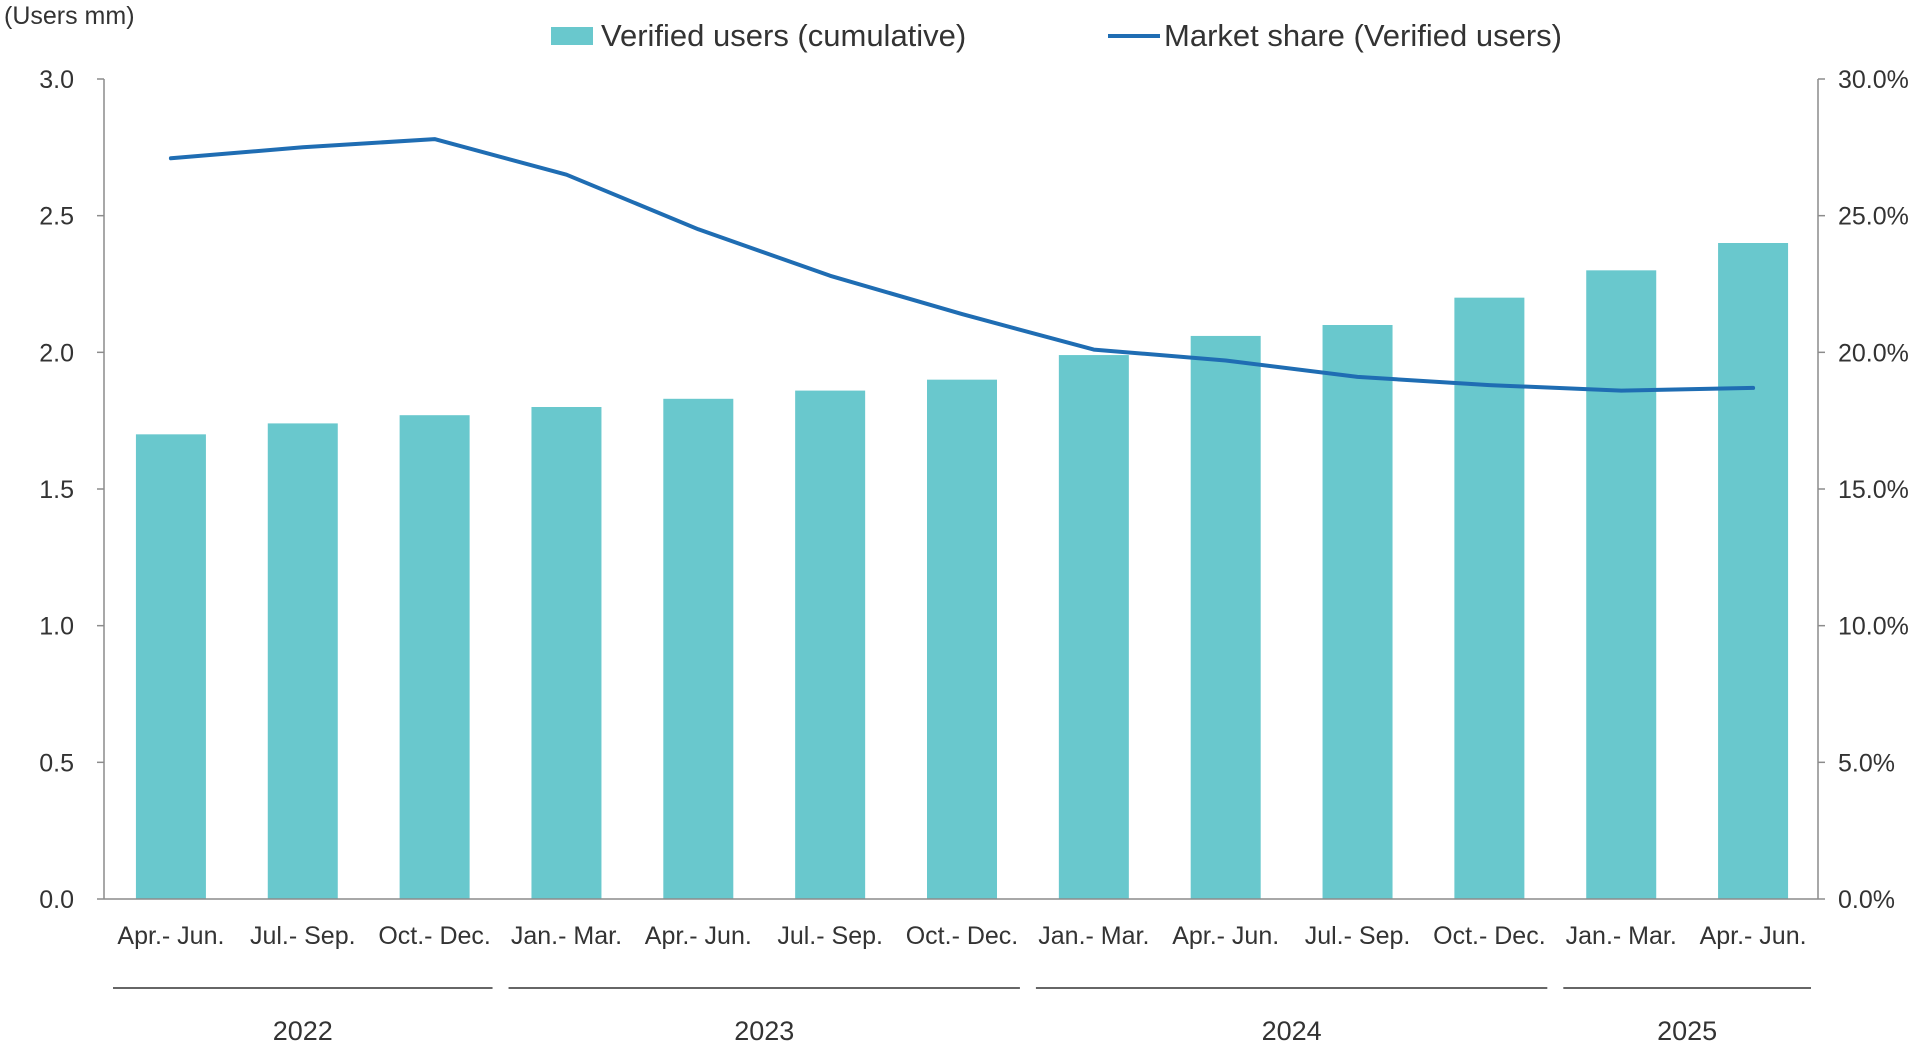 The height and width of the screenshot is (1050, 1918). What do you see at coordinates (1873, 353) in the screenshot?
I see `right-tick-label: 20.0%` at bounding box center [1873, 353].